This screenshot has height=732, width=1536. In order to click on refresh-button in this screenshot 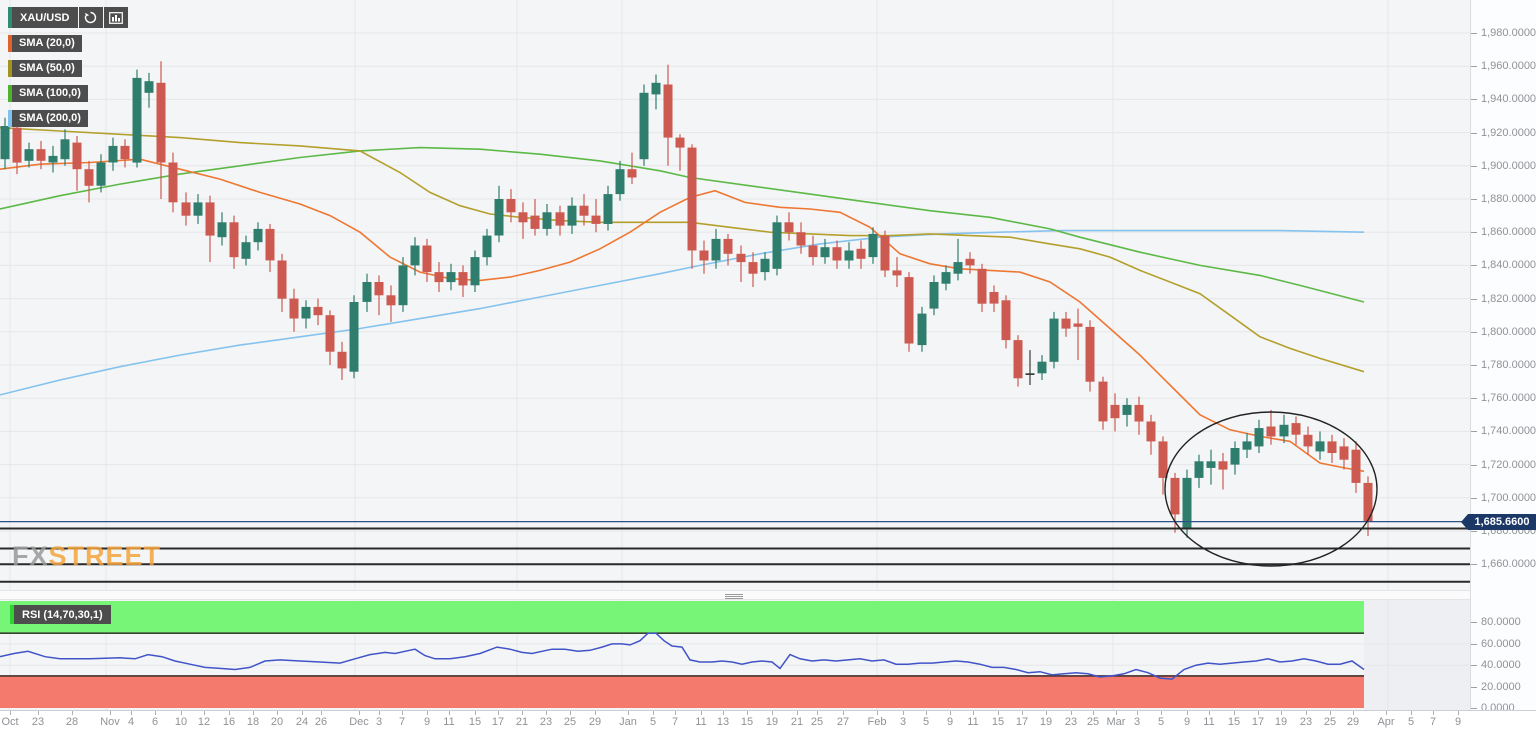, I will do `click(90, 17)`.